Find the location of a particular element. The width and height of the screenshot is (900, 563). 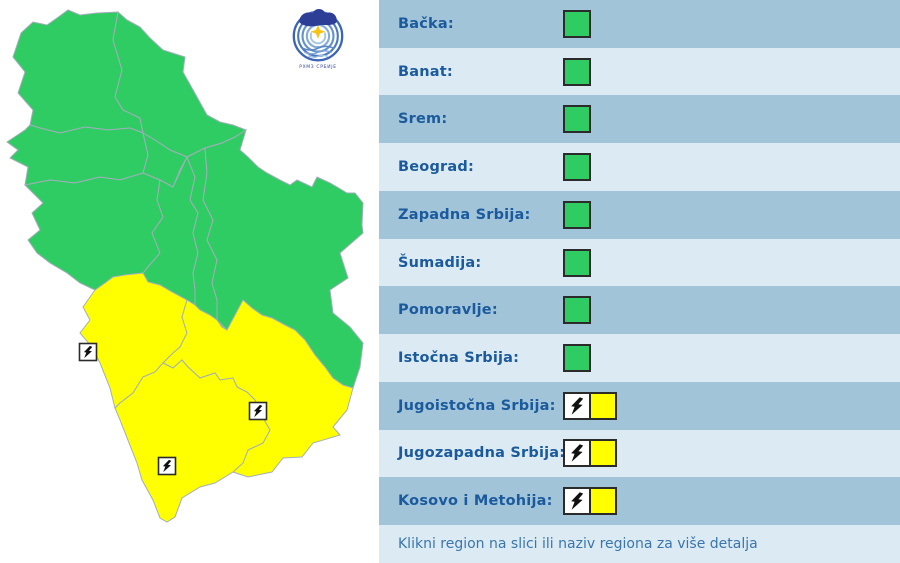

legend-row: Zapadna Srbija: is located at coordinates (639, 214).